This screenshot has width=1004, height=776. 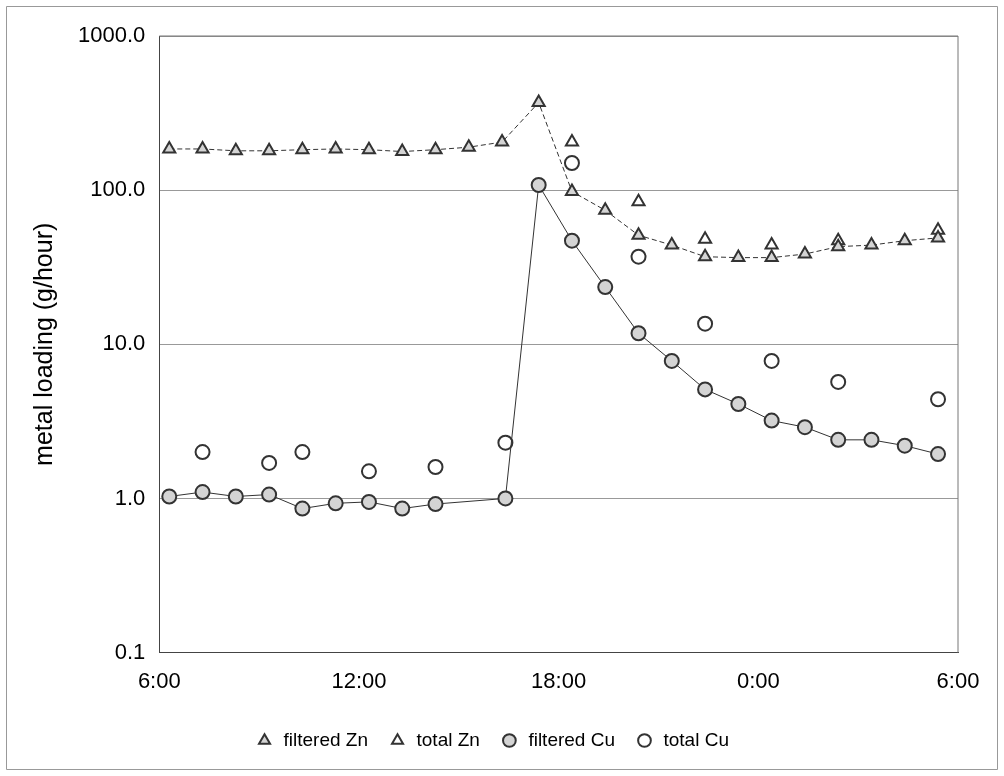 I want to click on y-tick-label: 100.0, so click(x=118, y=189).